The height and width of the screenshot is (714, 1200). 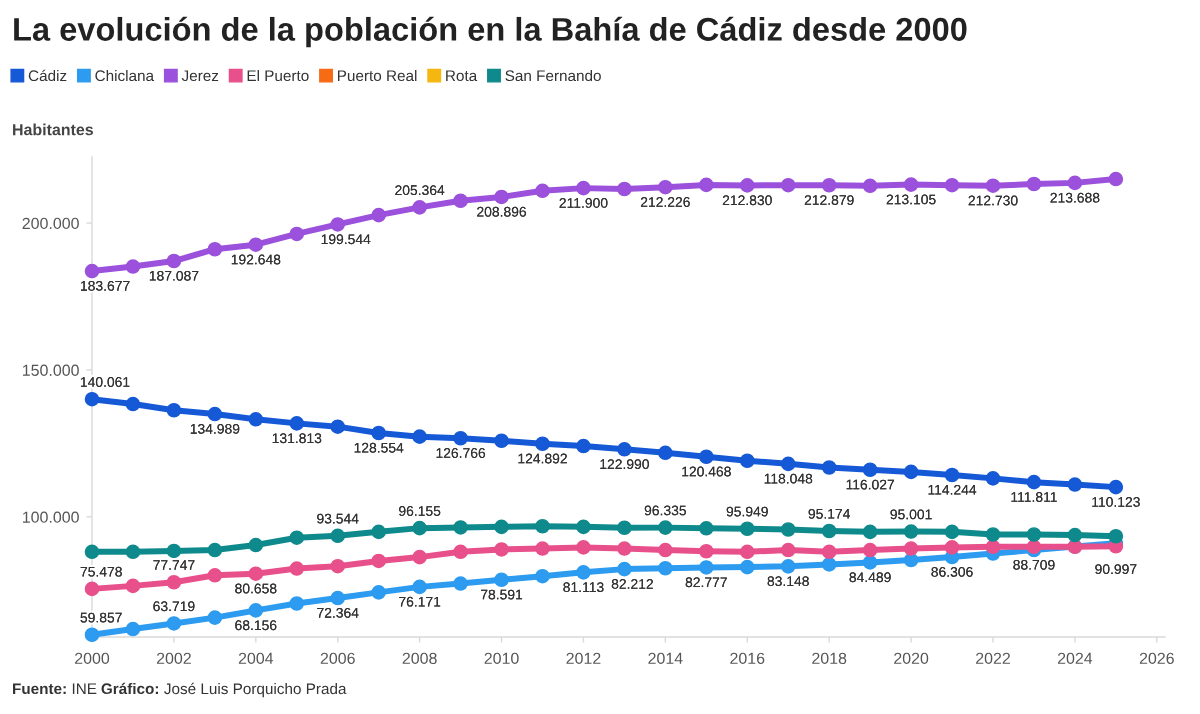 What do you see at coordinates (379, 447) in the screenshot?
I see `data-label: 128.554` at bounding box center [379, 447].